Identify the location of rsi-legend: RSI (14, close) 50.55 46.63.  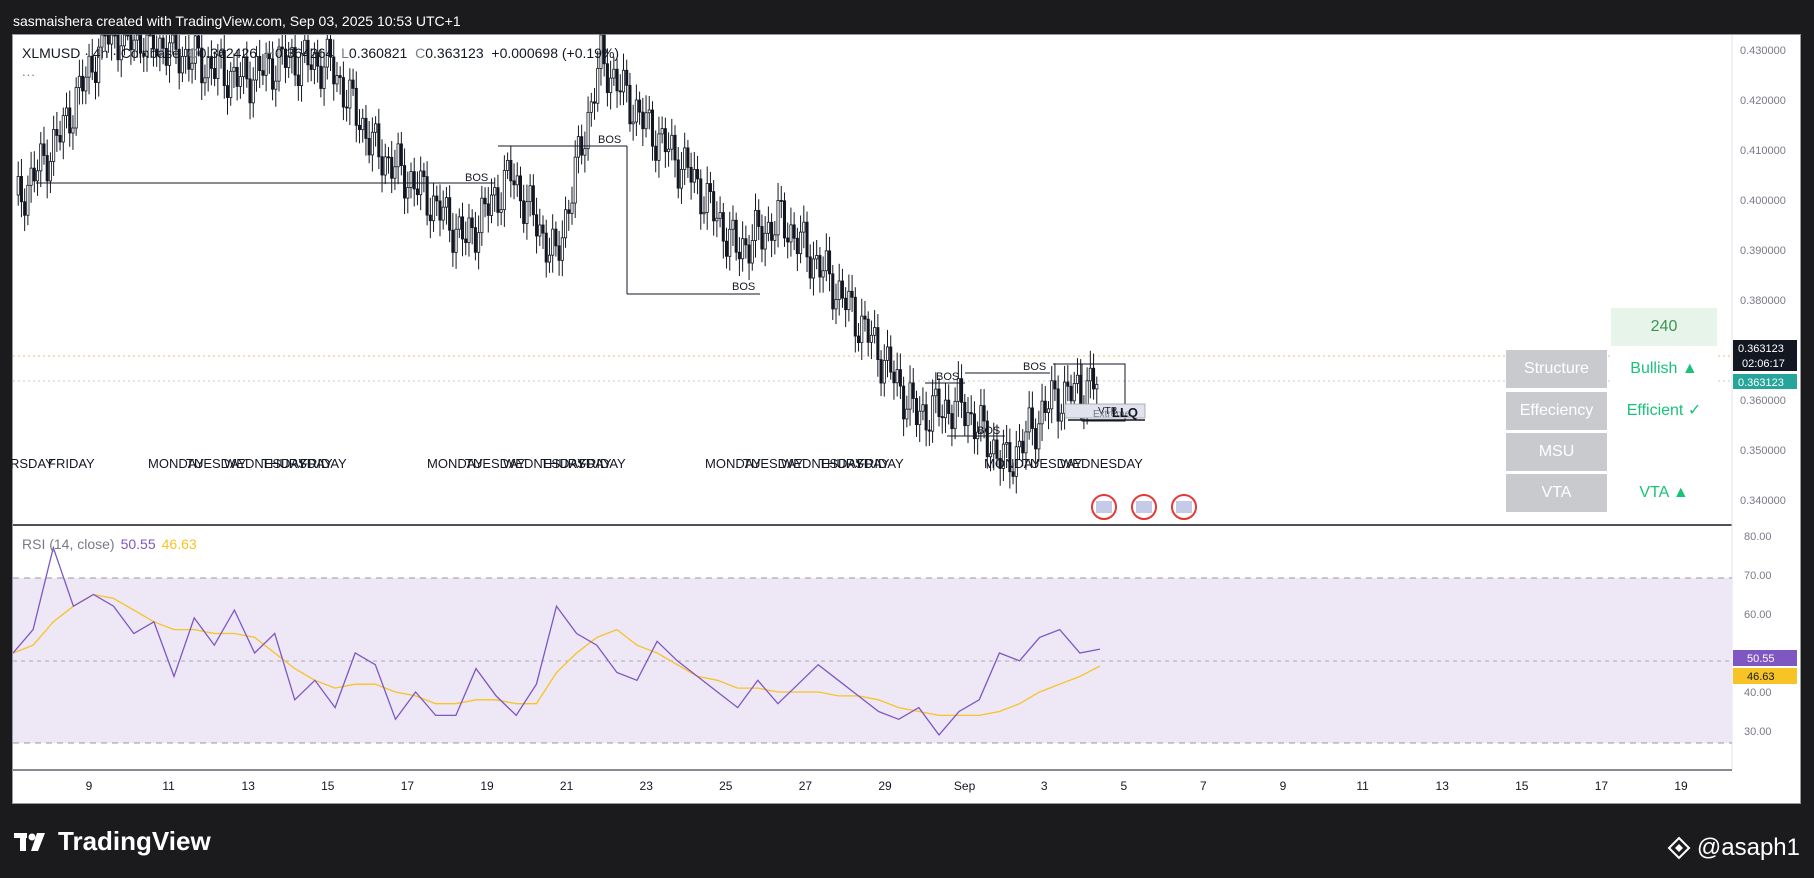
(109, 544).